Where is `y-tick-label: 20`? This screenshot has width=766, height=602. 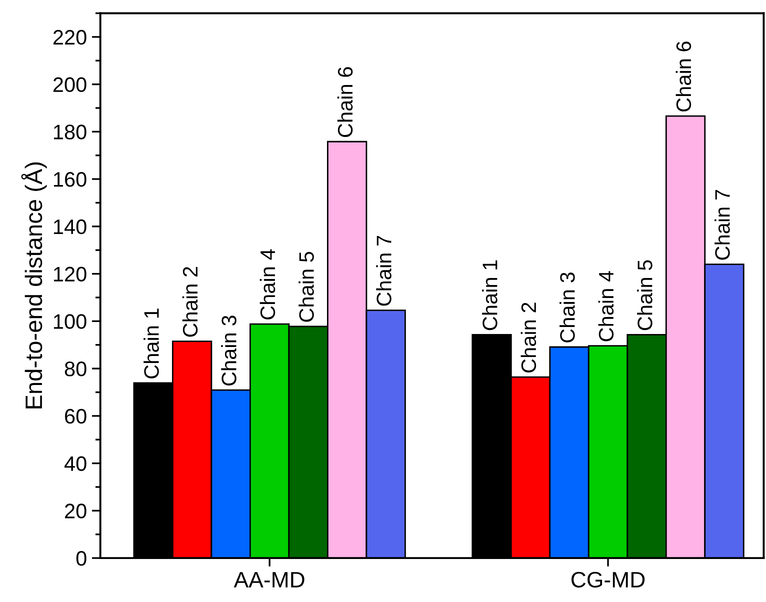 y-tick-label: 20 is located at coordinates (75, 511).